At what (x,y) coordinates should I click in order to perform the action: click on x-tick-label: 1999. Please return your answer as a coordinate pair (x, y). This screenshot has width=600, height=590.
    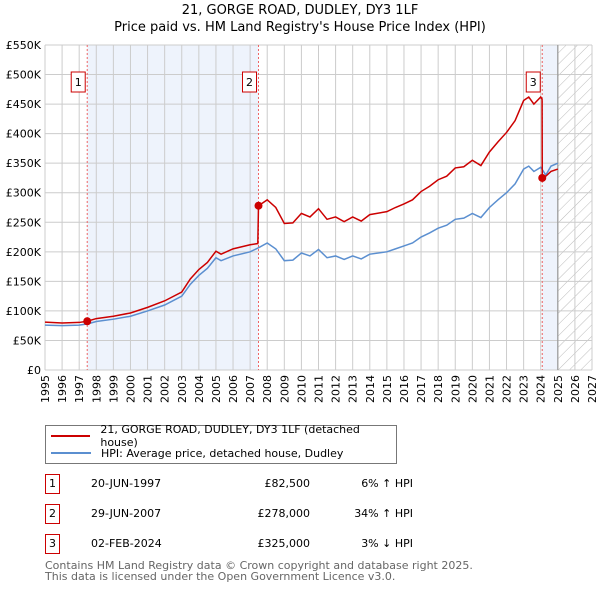
    Looking at the image, I should click on (113, 389).